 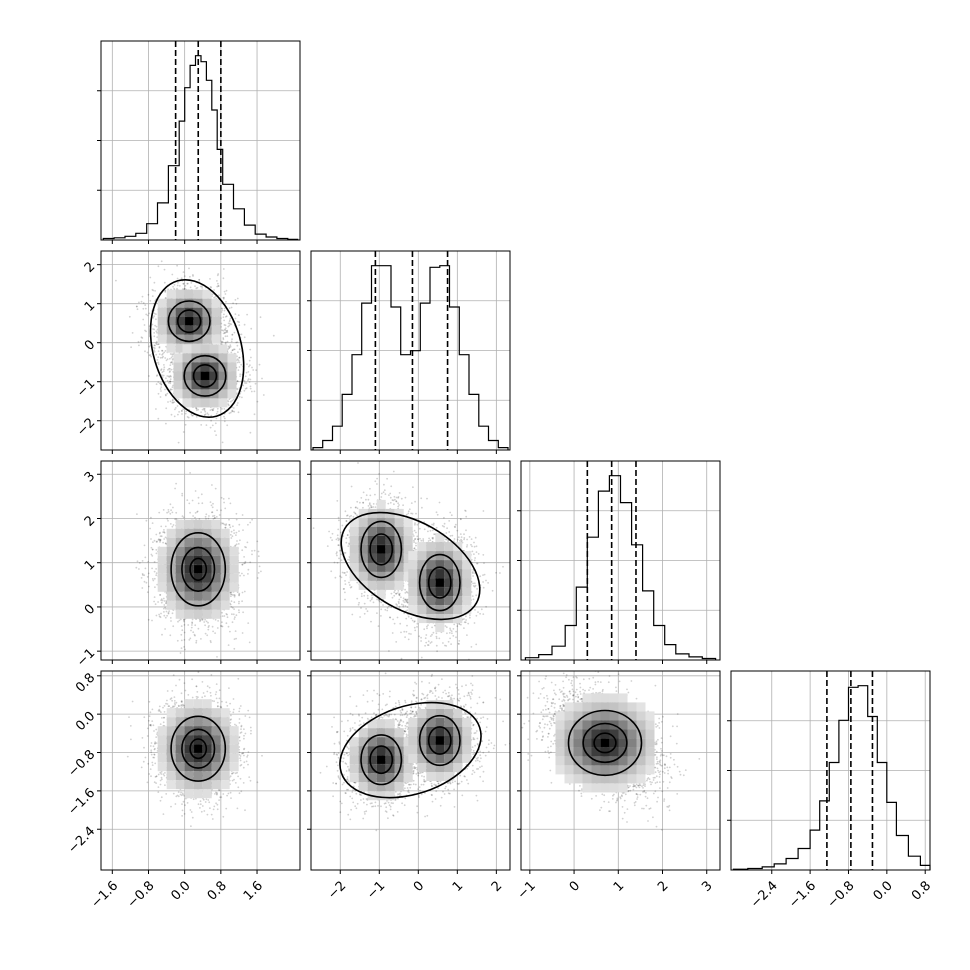 What do you see at coordinates (830, 770) in the screenshot?
I see `histogram-frame` at bounding box center [830, 770].